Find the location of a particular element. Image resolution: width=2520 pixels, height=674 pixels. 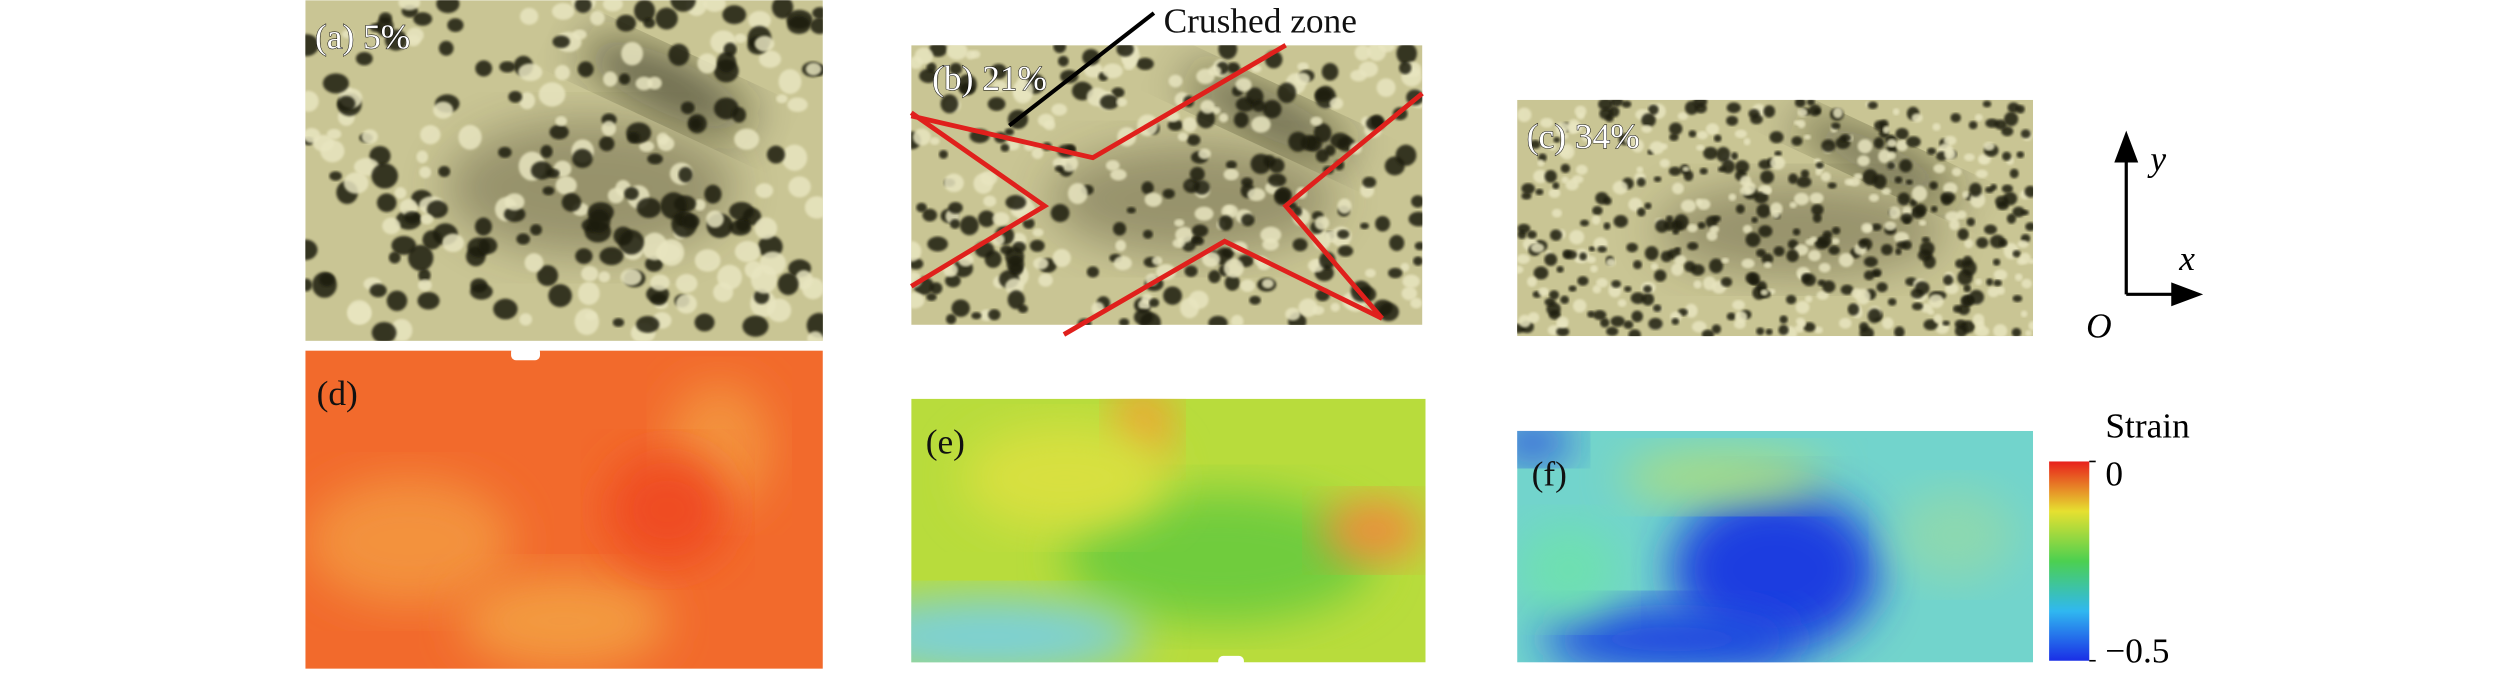

strain-map is located at coordinates (1168, 530).